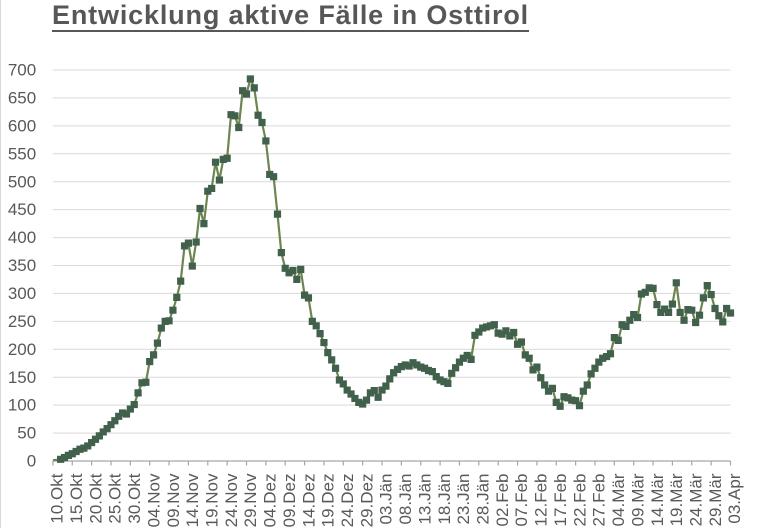 Image resolution: width=768 pixels, height=528 pixels. What do you see at coordinates (560, 500) in the screenshot?
I see `svg-text: 17.Feb` at bounding box center [560, 500].